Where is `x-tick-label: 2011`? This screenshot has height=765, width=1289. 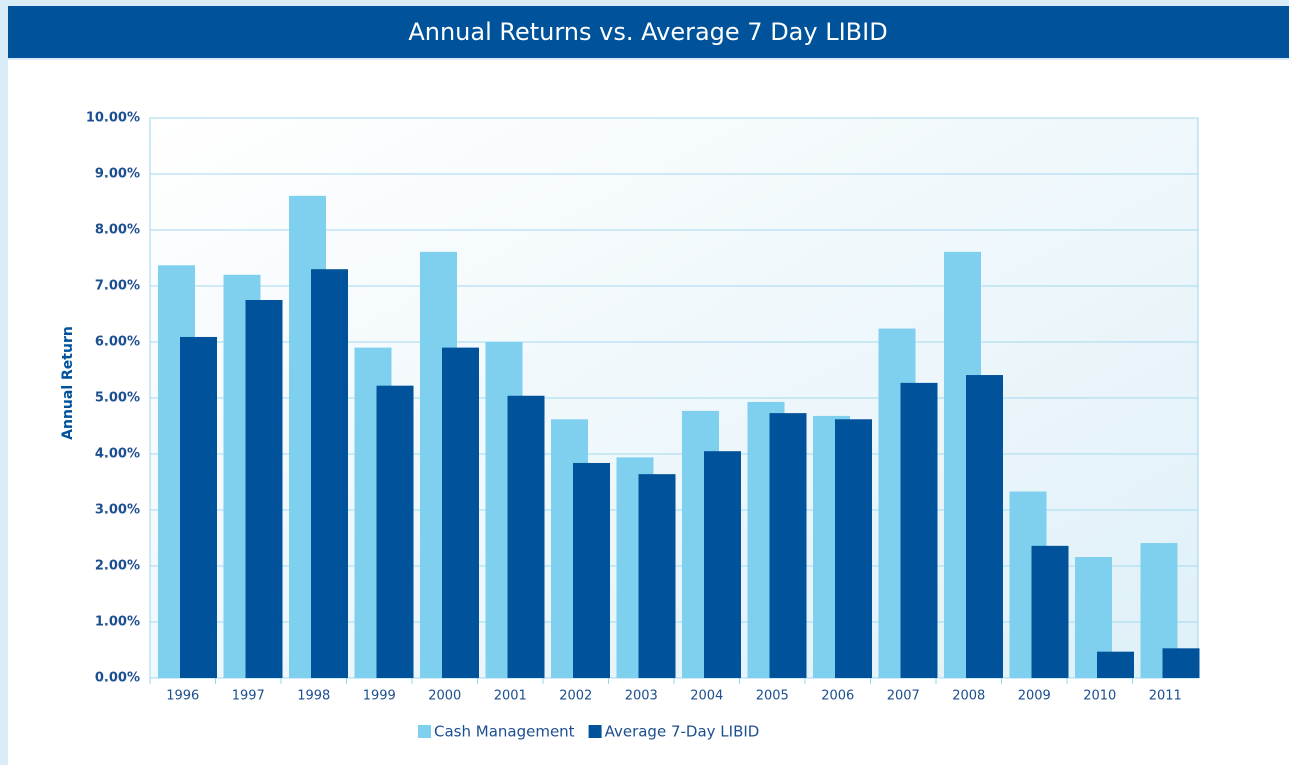 x-tick-label: 2011 is located at coordinates (1165, 696).